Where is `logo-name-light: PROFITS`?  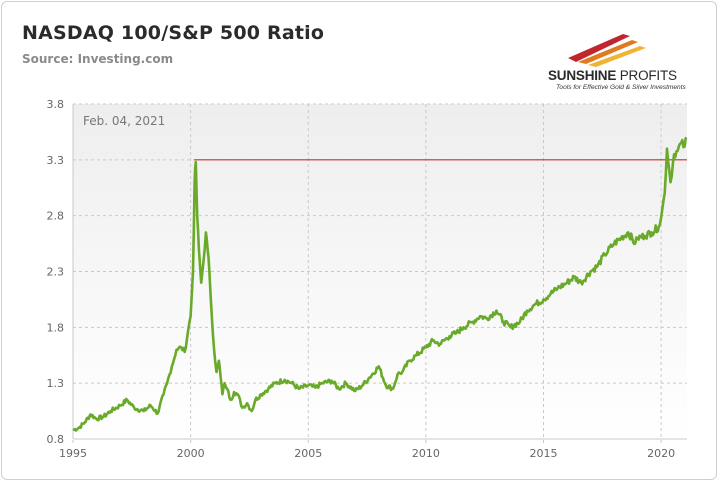
logo-name-light: PROFITS is located at coordinates (646, 75).